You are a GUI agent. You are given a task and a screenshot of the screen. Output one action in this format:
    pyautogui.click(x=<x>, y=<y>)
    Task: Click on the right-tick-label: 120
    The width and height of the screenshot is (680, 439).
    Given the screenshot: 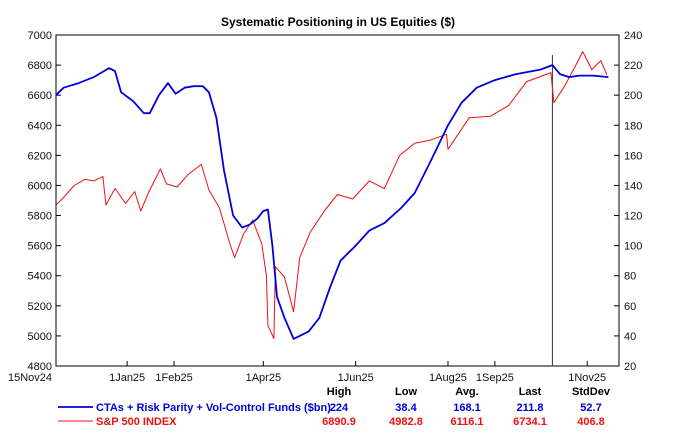 What is the action you would take?
    pyautogui.click(x=633, y=217)
    